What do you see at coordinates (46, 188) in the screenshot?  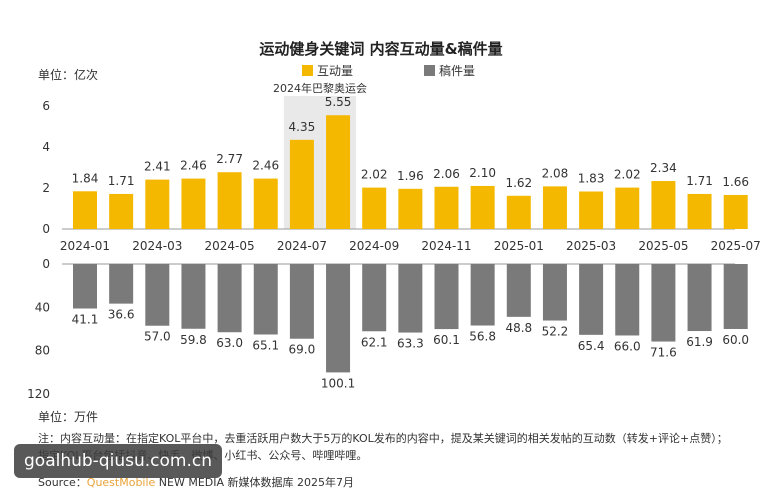 I see `top-axis-tick: 2` at bounding box center [46, 188].